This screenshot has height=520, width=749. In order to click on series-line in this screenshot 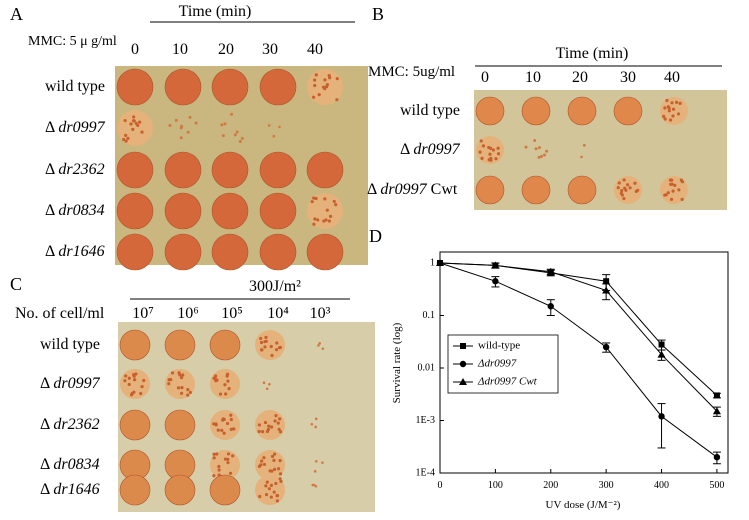, I will do `click(578, 360)`.